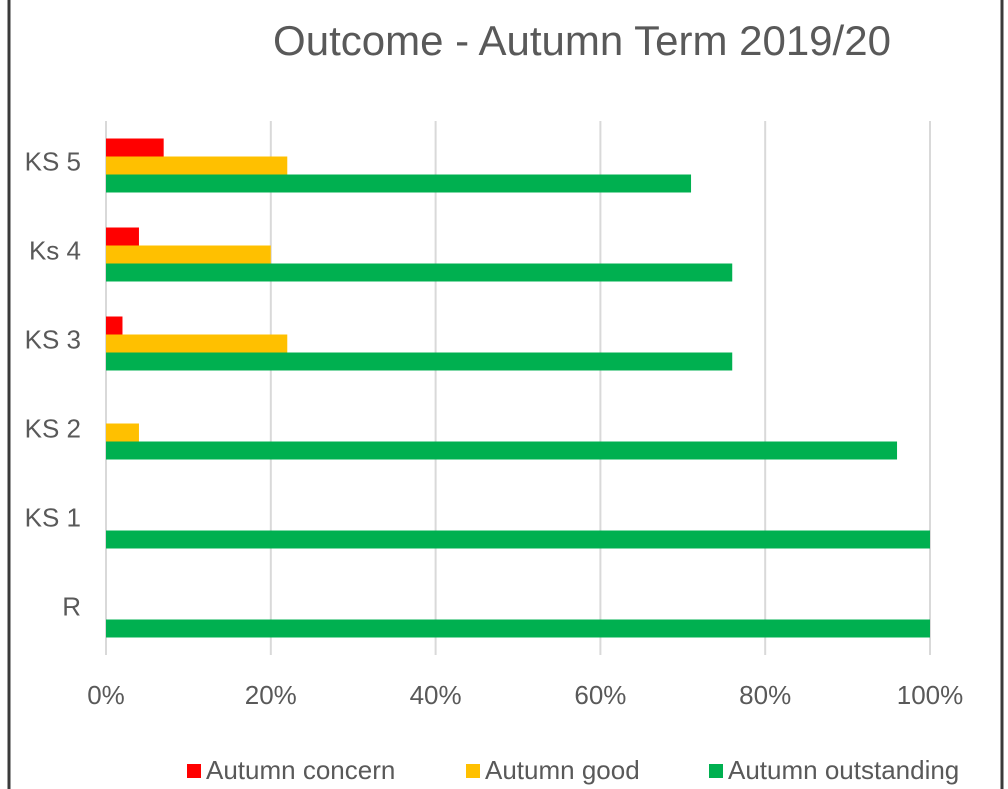 The width and height of the screenshot is (1008, 789). Describe the element at coordinates (53, 517) in the screenshot. I see `y-tick-label: KS 1` at that location.